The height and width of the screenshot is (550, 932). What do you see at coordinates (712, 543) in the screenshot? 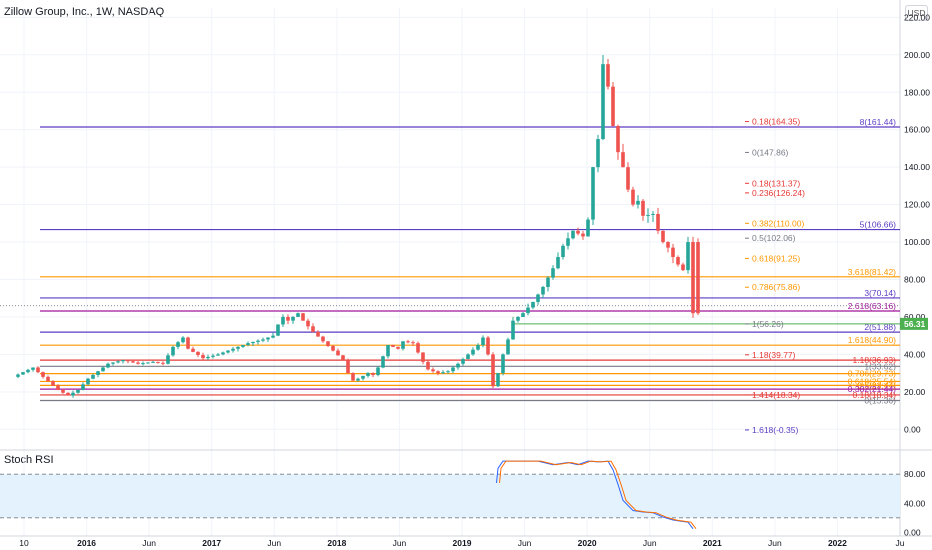
I see `time-tick-label: 2021` at bounding box center [712, 543].